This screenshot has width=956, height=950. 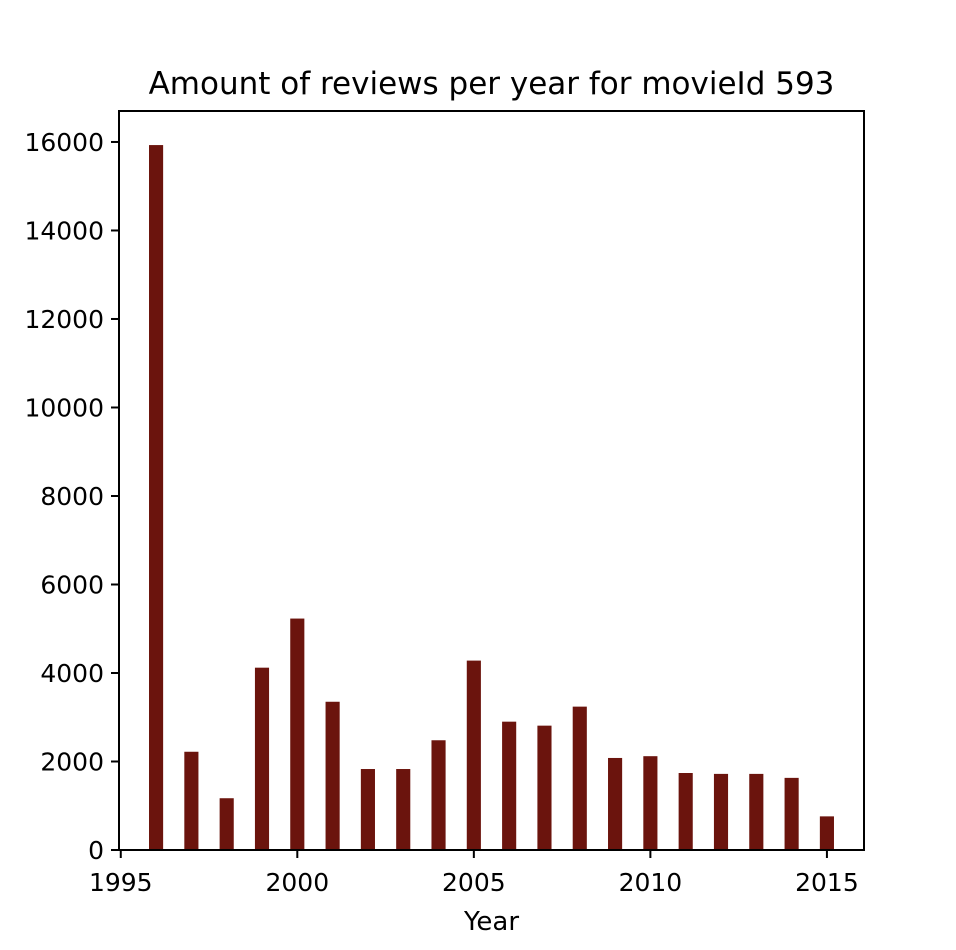 What do you see at coordinates (64, 407) in the screenshot?
I see `y-tick-label: 10000` at bounding box center [64, 407].